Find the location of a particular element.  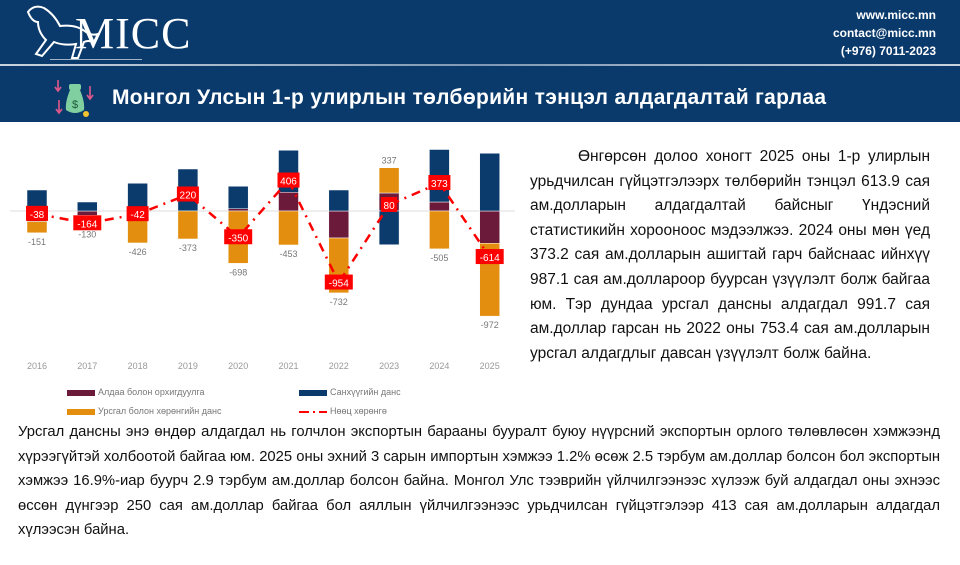

reserves-data-label: 80 is located at coordinates (390, 206).